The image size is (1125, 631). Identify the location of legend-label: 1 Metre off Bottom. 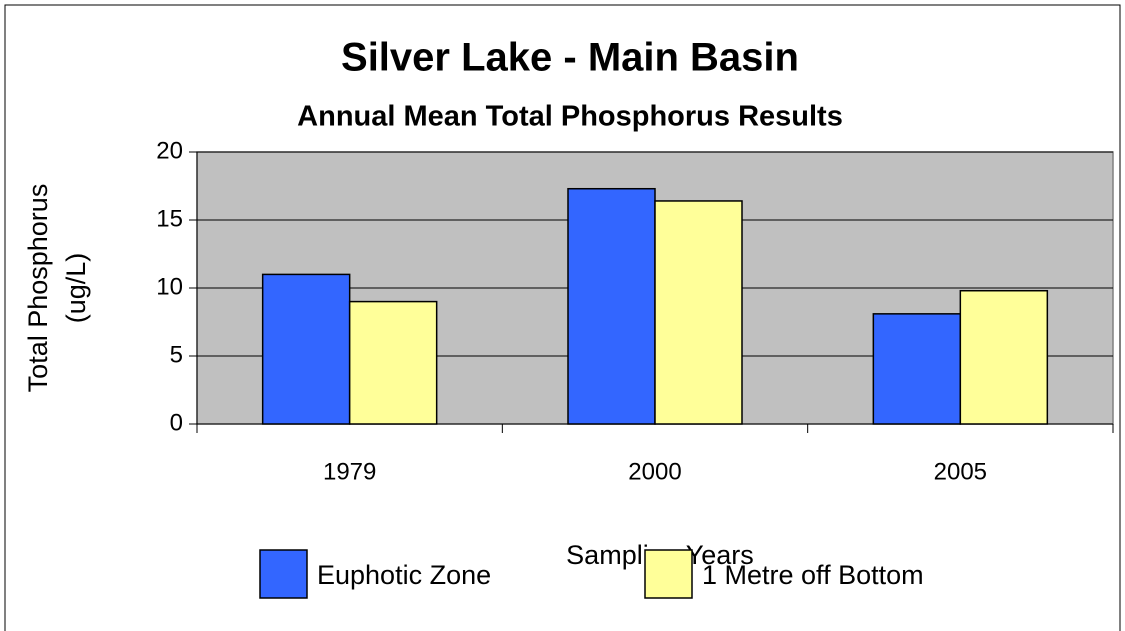
(813, 575).